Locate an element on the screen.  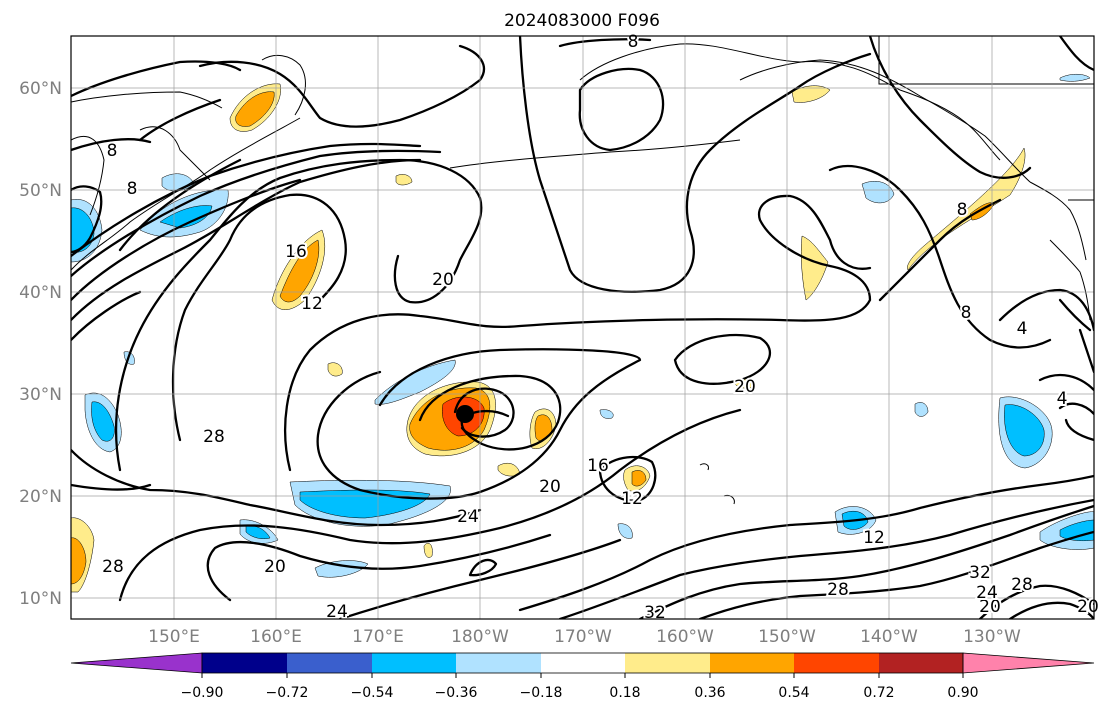
lon-label: 170°E is located at coordinates (378, 637).